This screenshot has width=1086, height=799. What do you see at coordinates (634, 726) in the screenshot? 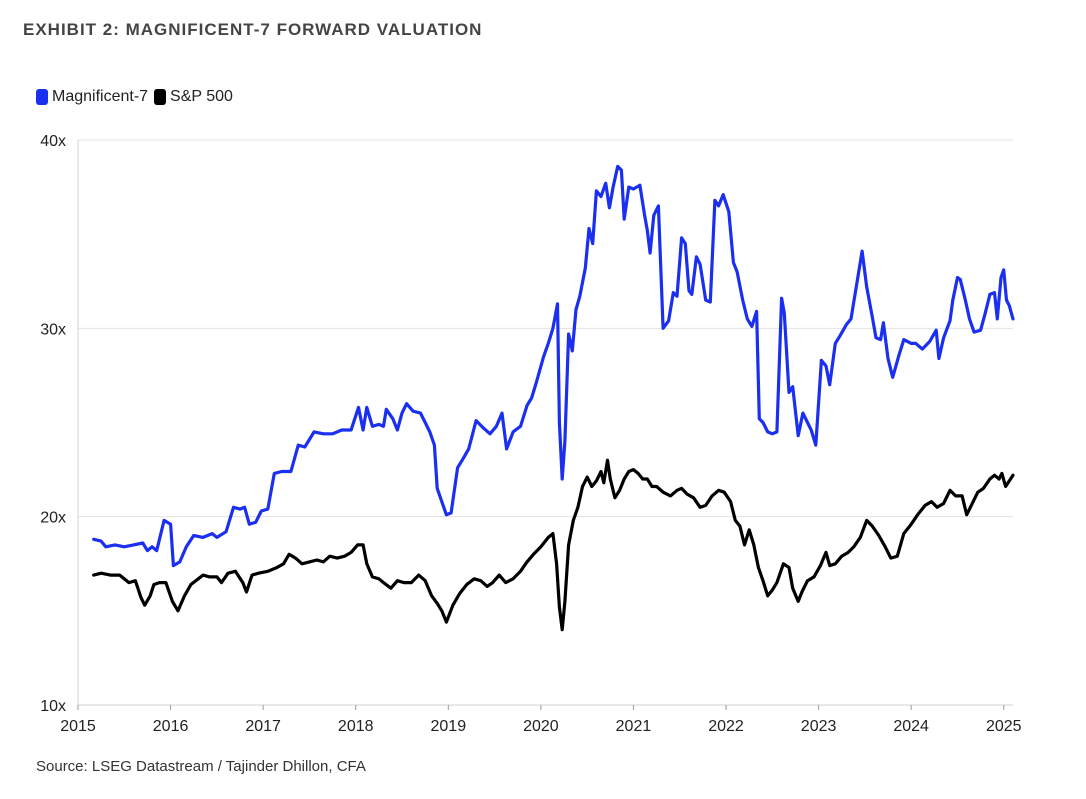
I see `x-tick-label: 2021` at bounding box center [634, 726].